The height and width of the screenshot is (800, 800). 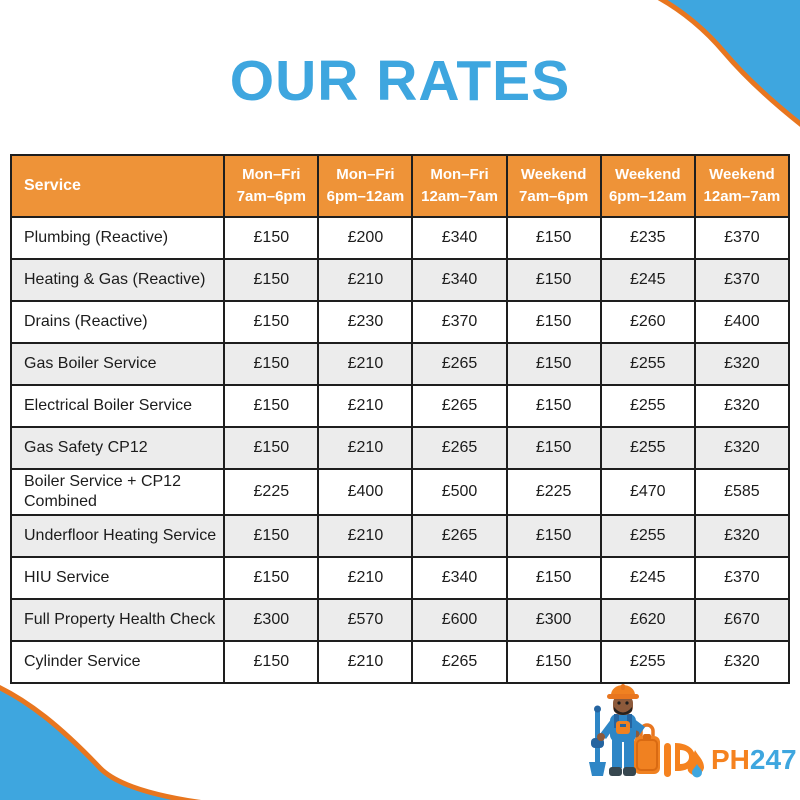 What do you see at coordinates (647, 620) in the screenshot?
I see `price-cell: £620` at bounding box center [647, 620].